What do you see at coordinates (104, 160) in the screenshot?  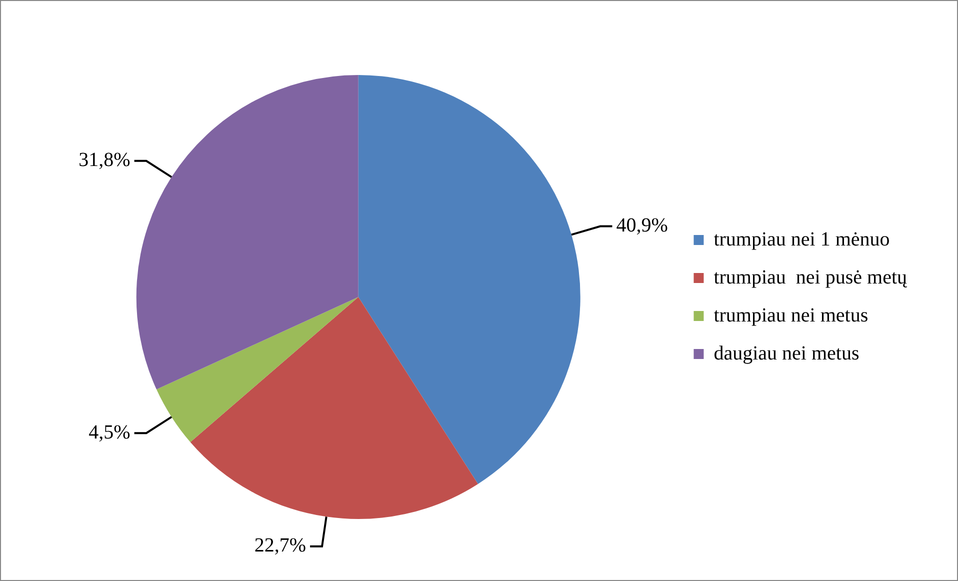 I see `data-label: 31,8%` at bounding box center [104, 160].